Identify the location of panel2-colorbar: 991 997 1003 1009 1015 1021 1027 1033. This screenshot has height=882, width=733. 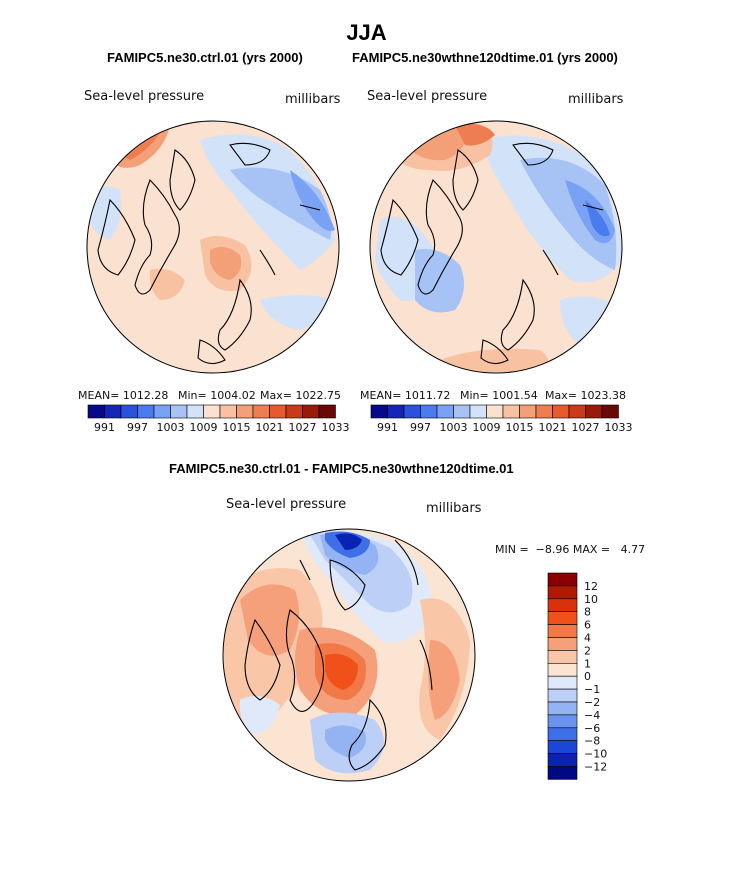
(501, 419).